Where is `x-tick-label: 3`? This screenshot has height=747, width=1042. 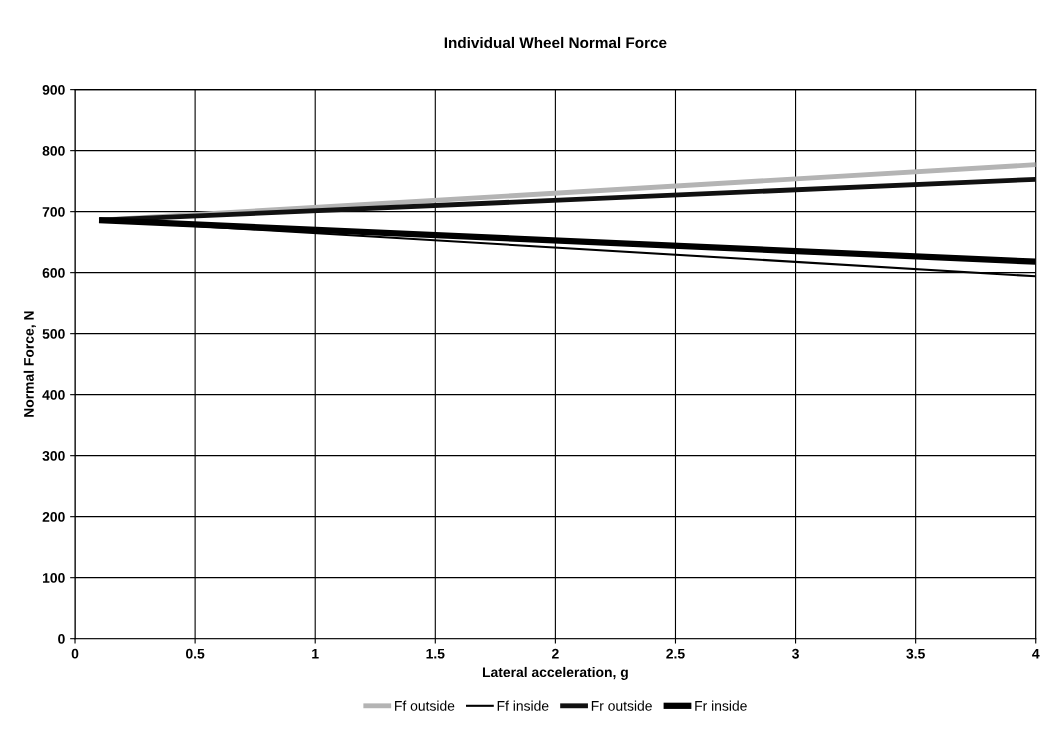 x-tick-label: 3 is located at coordinates (795, 653).